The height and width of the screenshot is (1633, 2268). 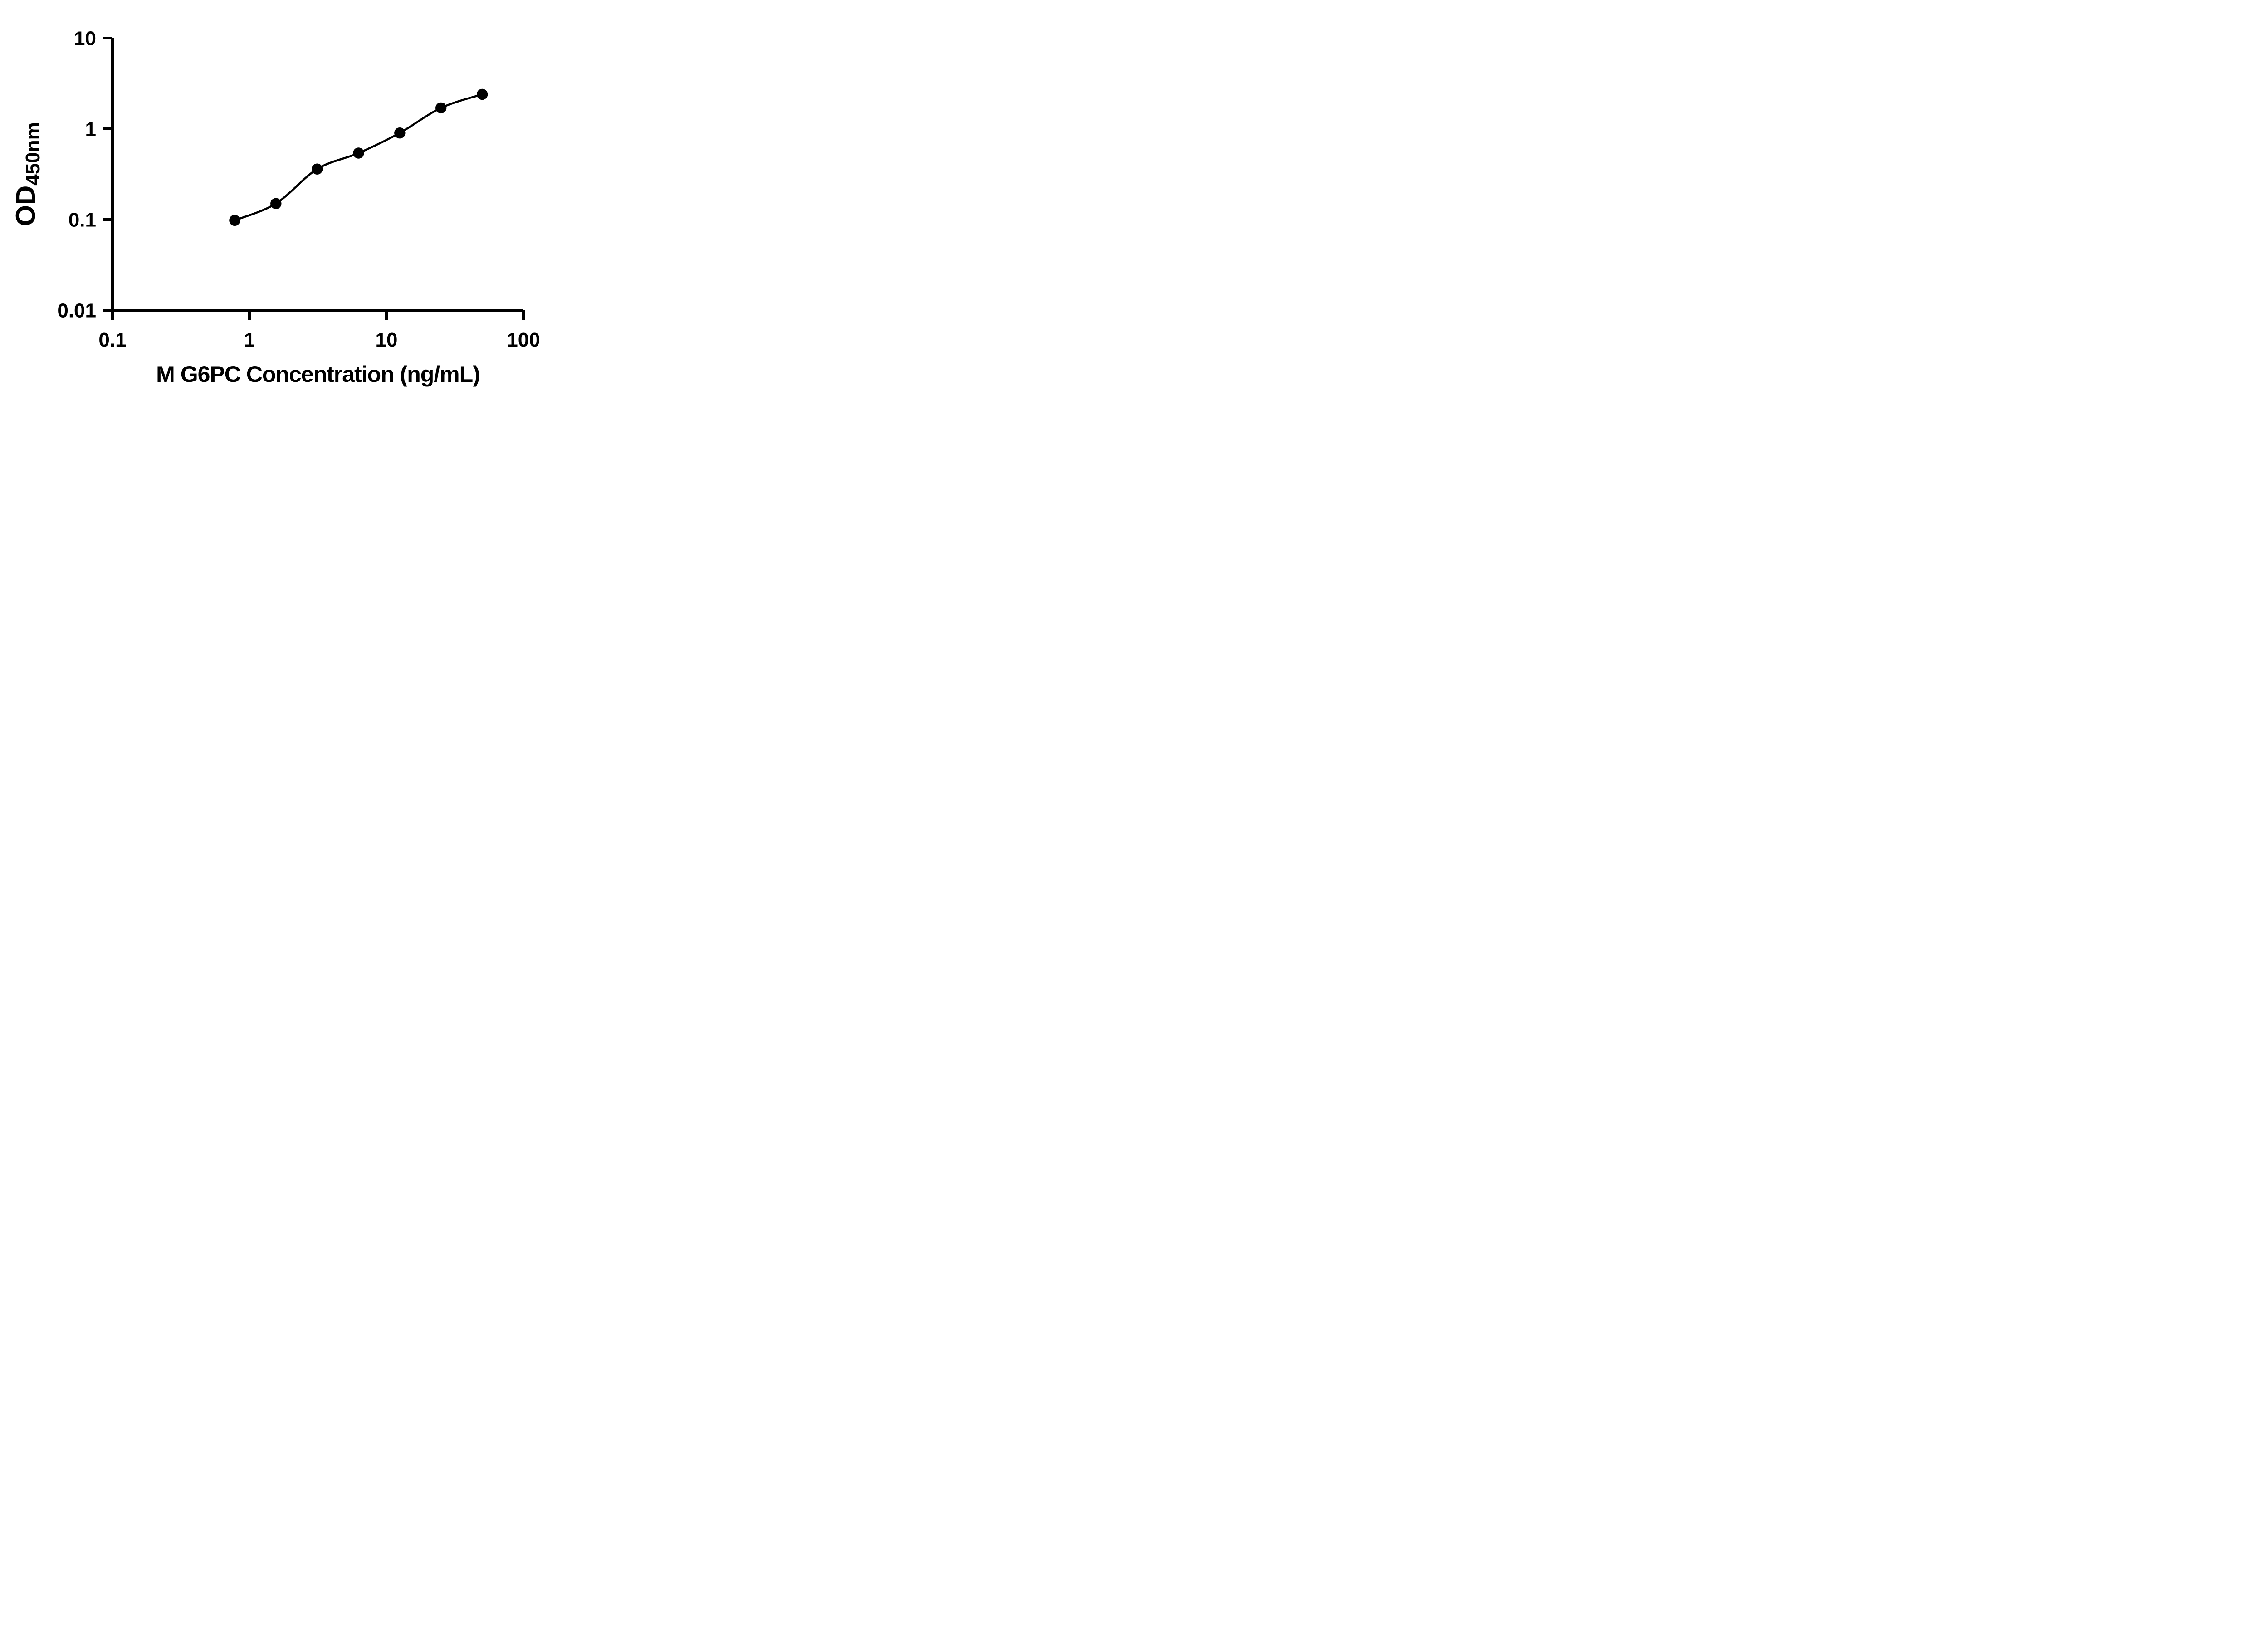 I want to click on y-axis-title-main: OD, so click(x=26, y=206).